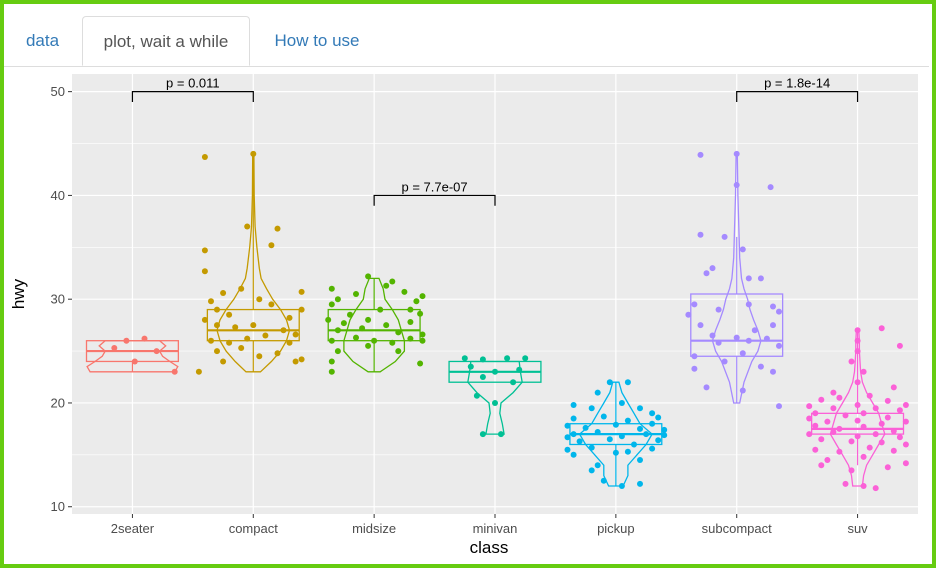 The image size is (936, 568). I want to click on x-tick-label: pickup, so click(616, 528).